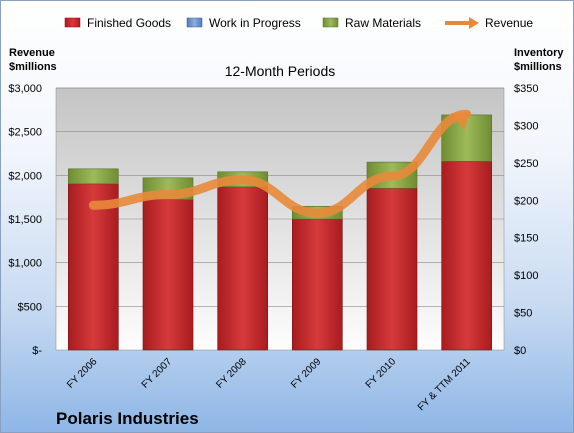 Image resolution: width=574 pixels, height=433 pixels. I want to click on right-axis-title-line1: Inventory, so click(539, 53).